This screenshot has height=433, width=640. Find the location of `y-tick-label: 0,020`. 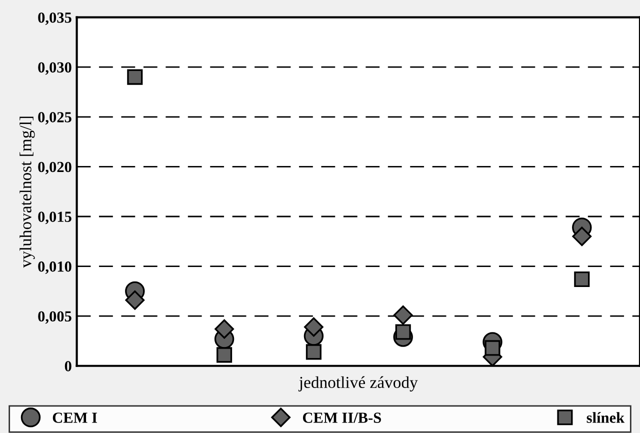

y-tick-label: 0,020 is located at coordinates (55, 168).